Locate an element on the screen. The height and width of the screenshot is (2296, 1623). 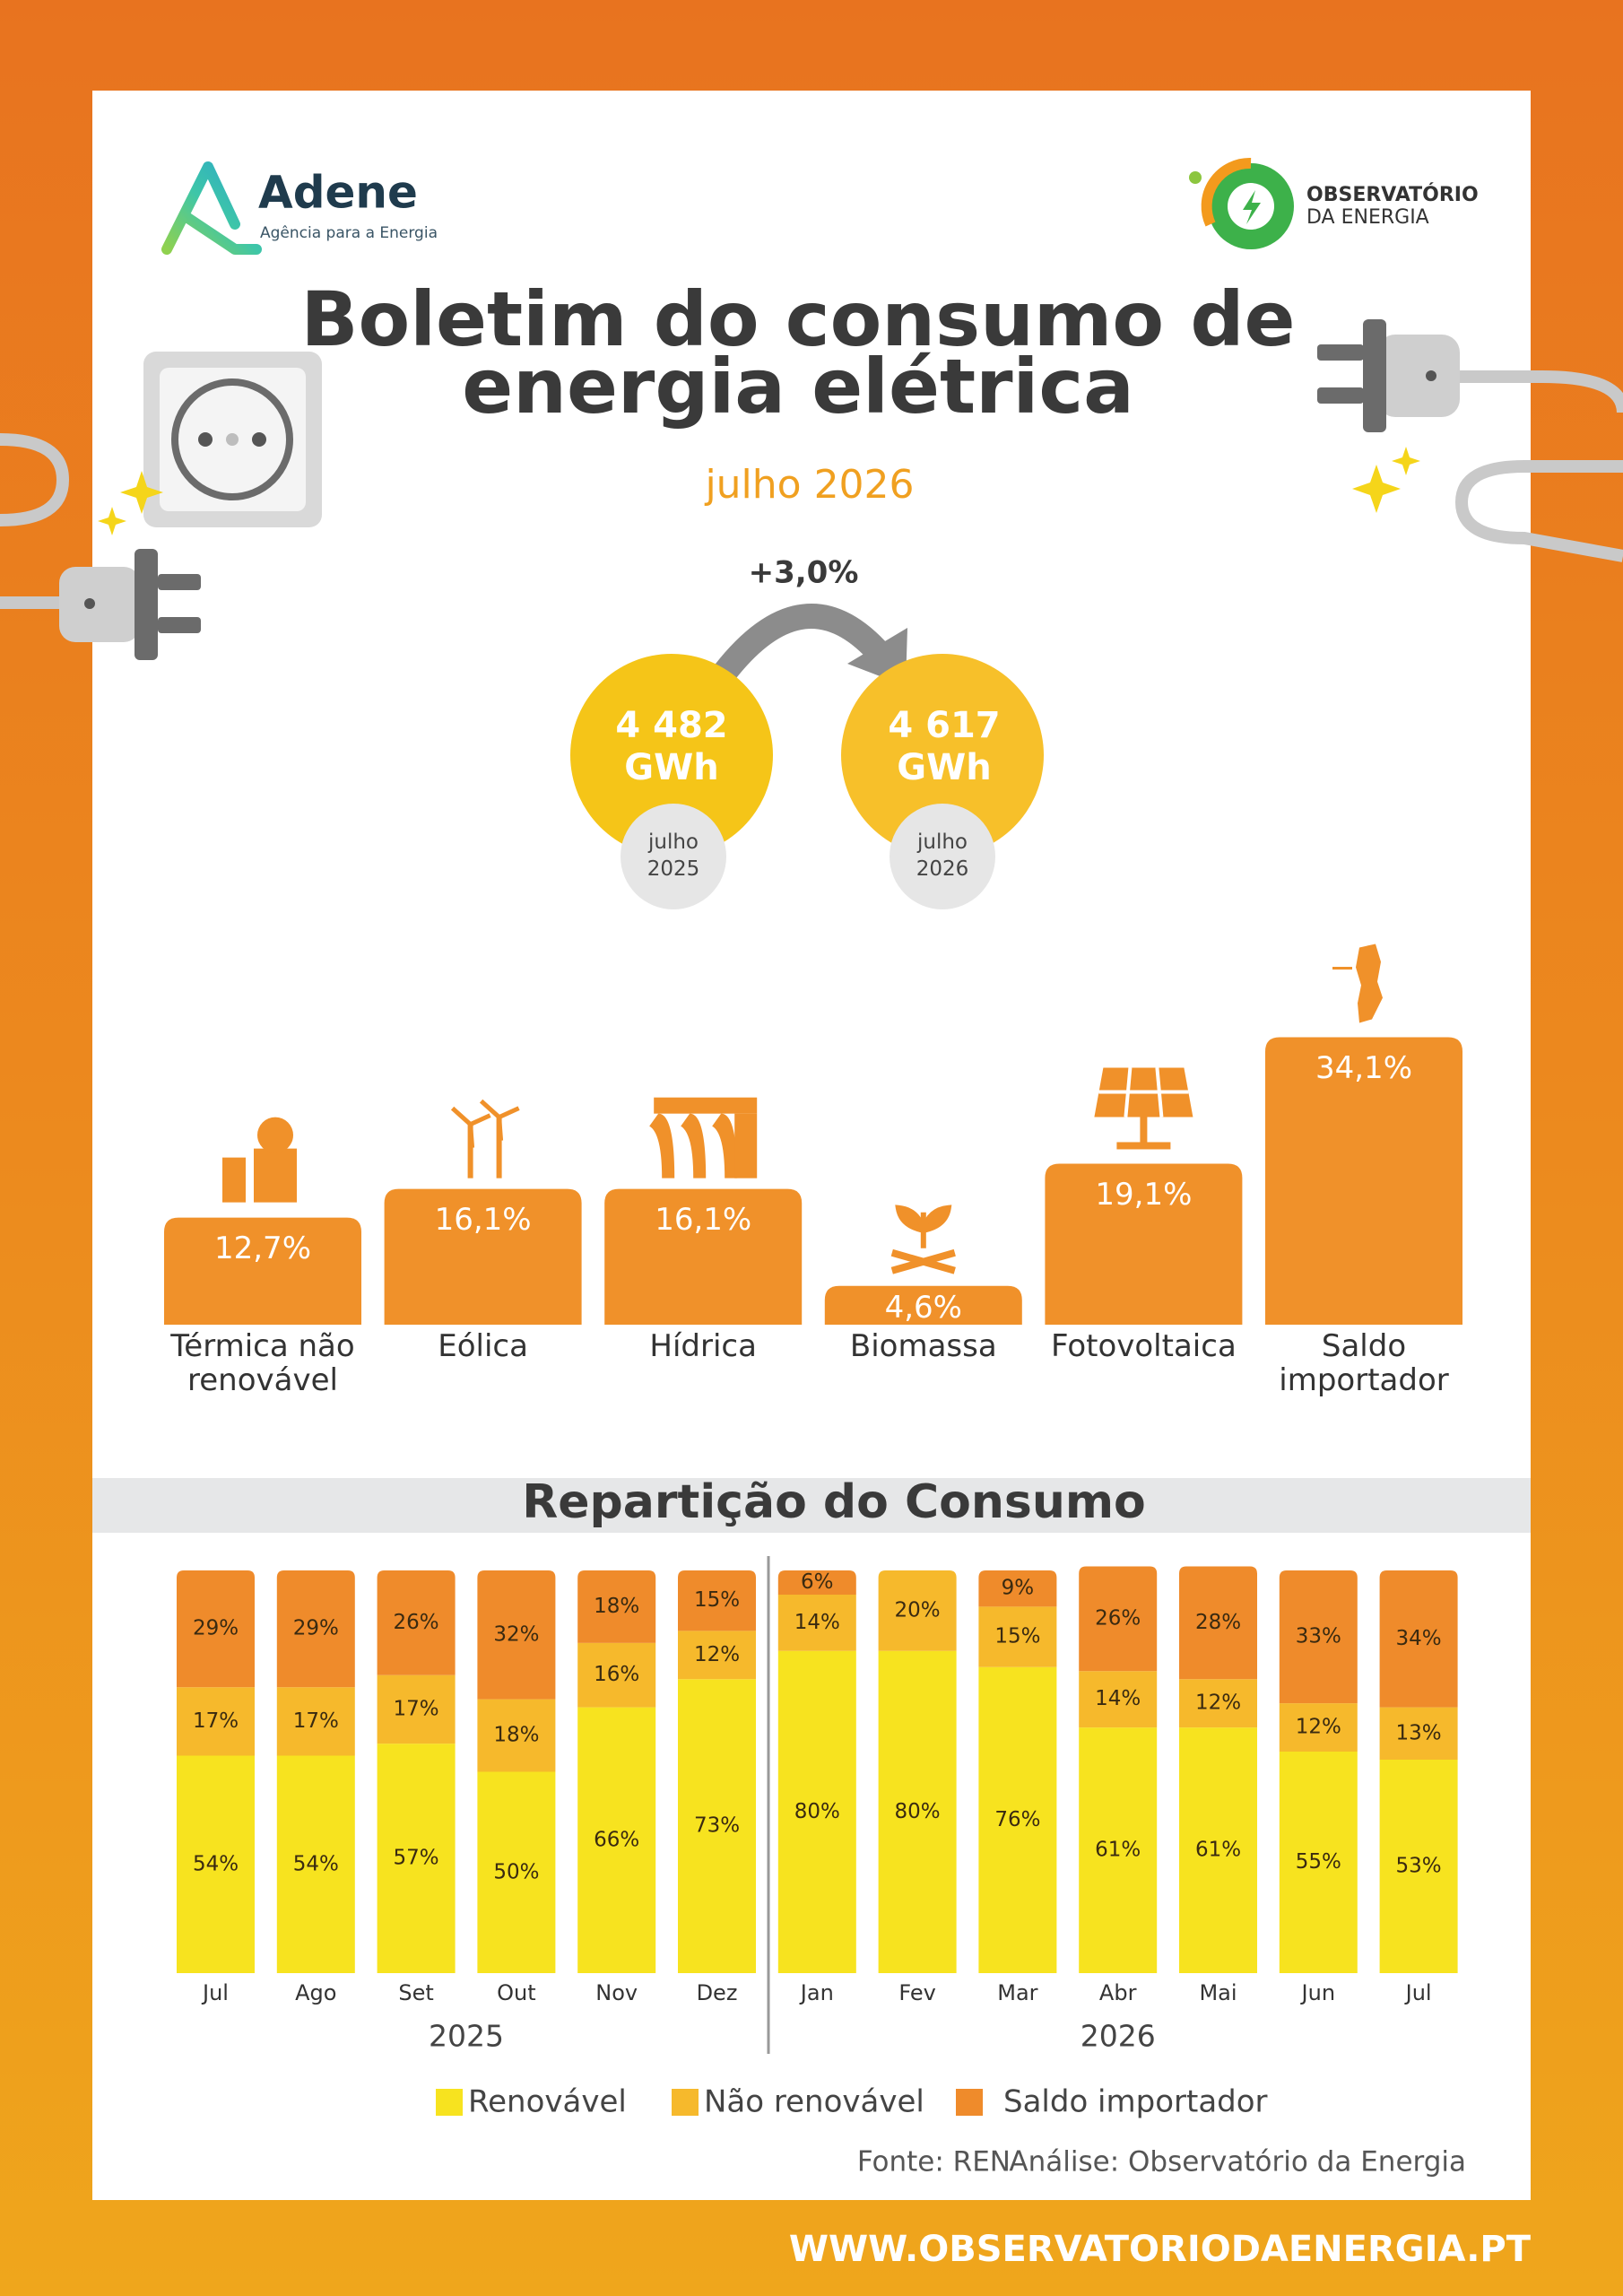
month-label: Mar is located at coordinates (1017, 1992).